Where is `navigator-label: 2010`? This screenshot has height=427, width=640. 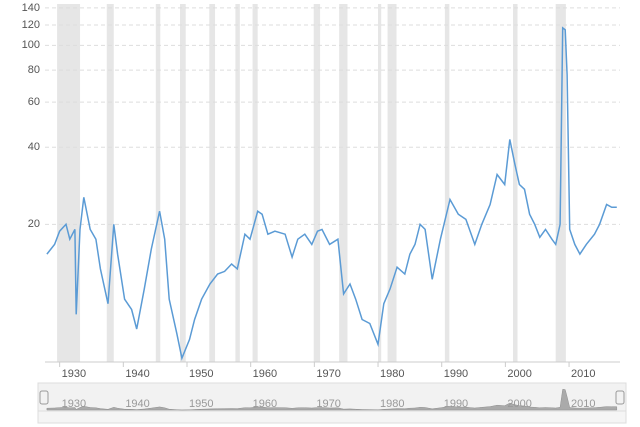 navigator-label: 2010 is located at coordinates (583, 404).